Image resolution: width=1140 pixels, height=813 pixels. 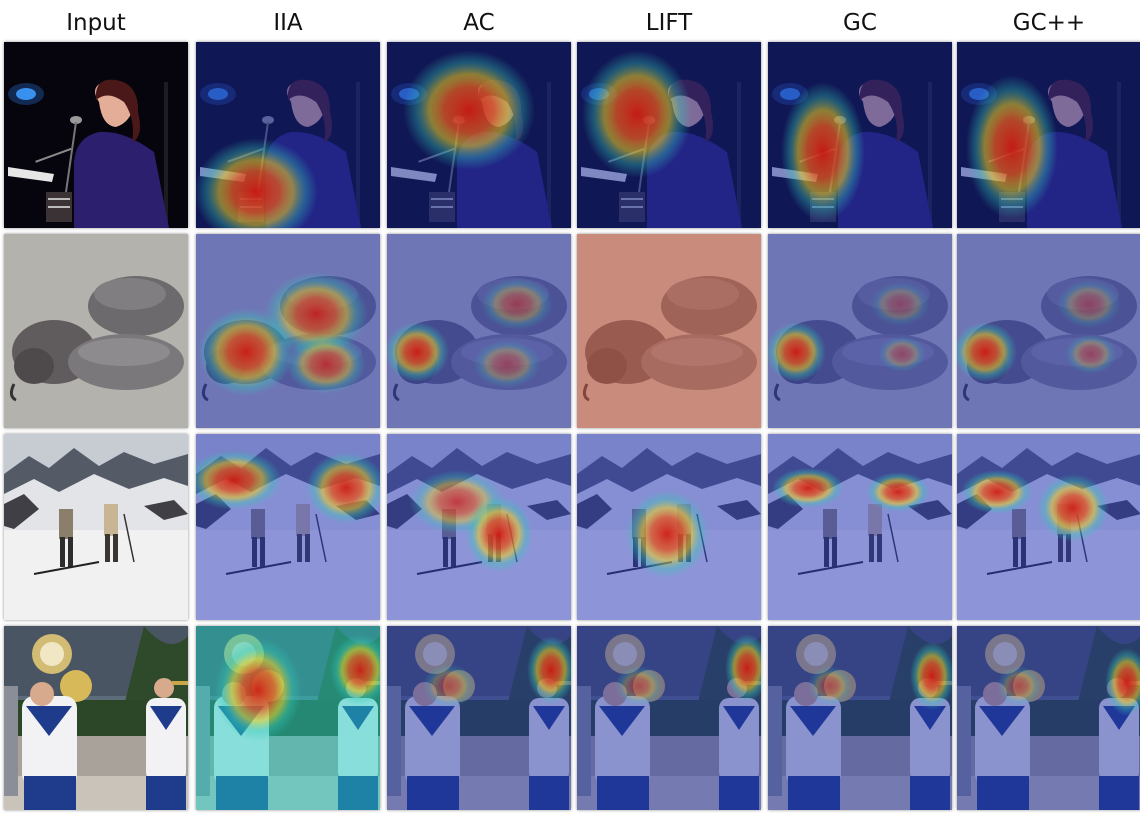 I want to click on column-header-iia: IIA, so click(x=288, y=23).